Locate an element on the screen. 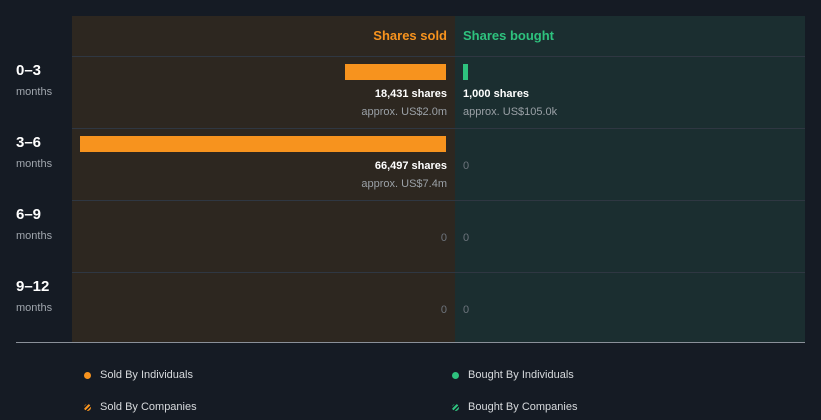 The image size is (821, 420). bought-bar is located at coordinates (465, 72).